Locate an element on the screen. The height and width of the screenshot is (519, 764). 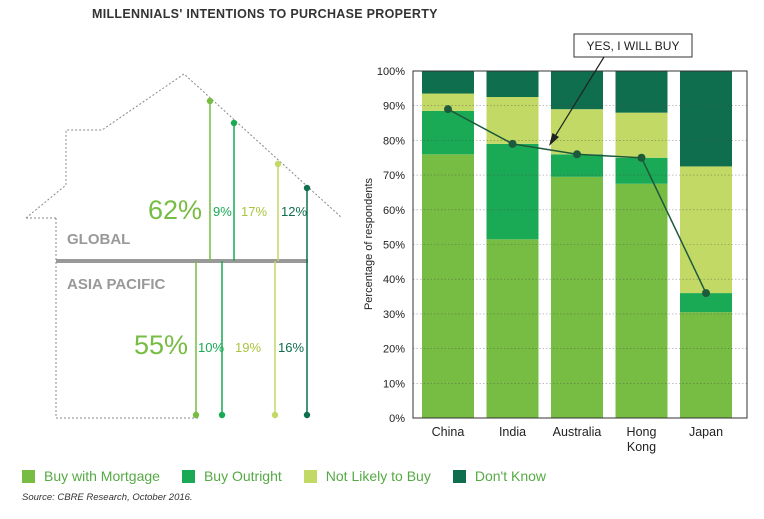
legend-item-mortgage: Buy with Mortgage is located at coordinates (91, 476).